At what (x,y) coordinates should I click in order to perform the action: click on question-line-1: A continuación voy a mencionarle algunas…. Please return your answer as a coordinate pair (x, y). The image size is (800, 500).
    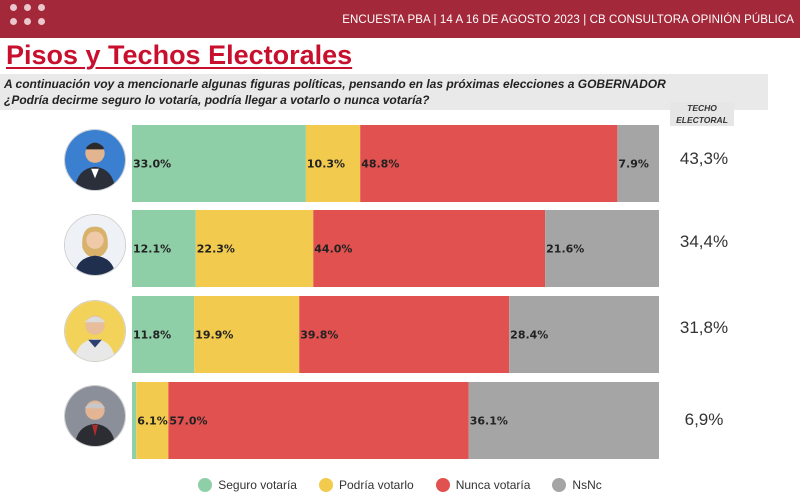
    Looking at the image, I should click on (335, 84).